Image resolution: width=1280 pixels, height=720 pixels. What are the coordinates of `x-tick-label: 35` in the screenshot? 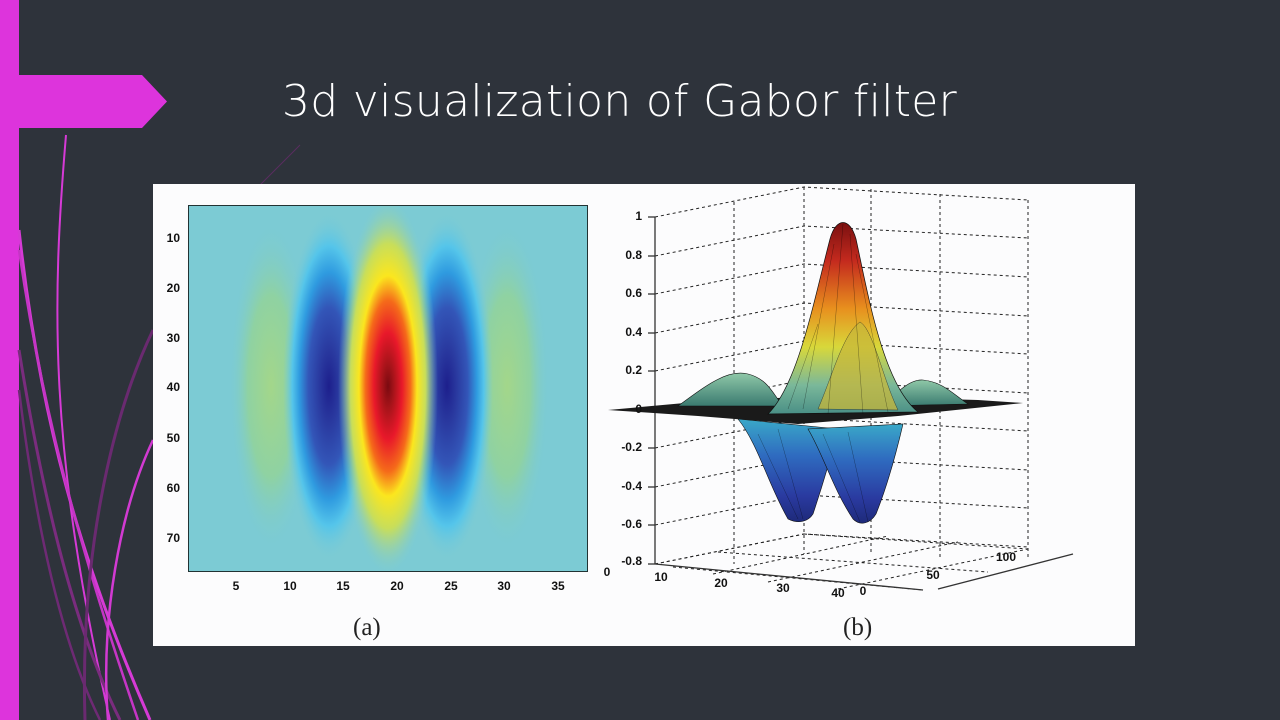 It's located at (558, 586).